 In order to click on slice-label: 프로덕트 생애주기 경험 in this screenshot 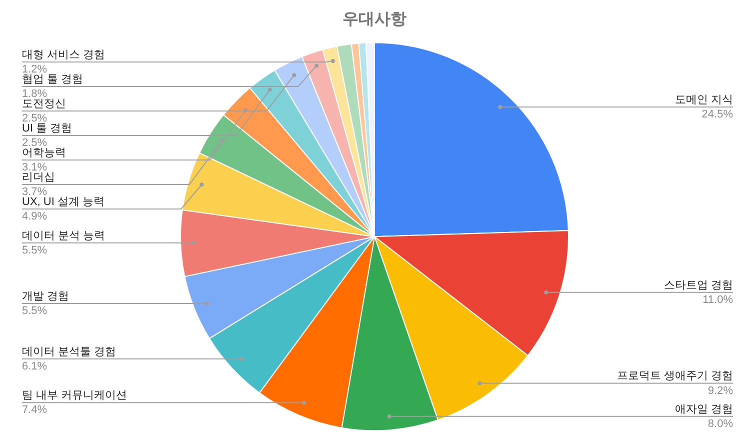, I will do `click(674, 376)`.